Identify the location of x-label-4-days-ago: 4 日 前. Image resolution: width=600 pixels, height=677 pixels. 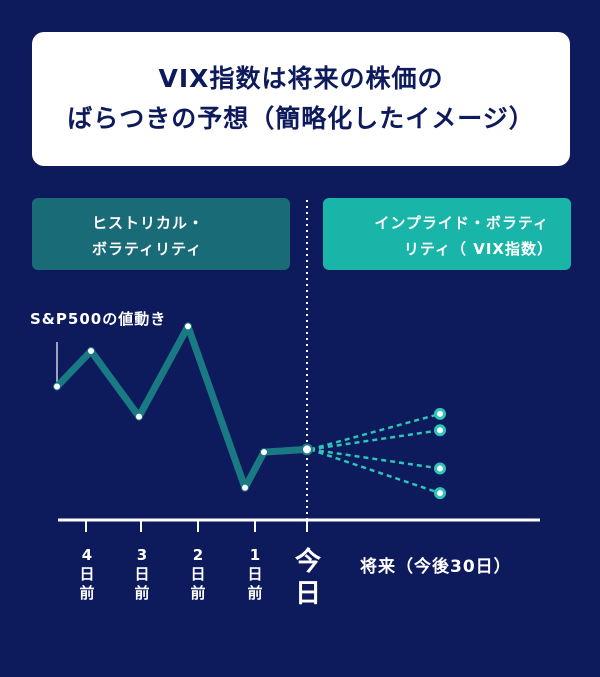
(87, 574).